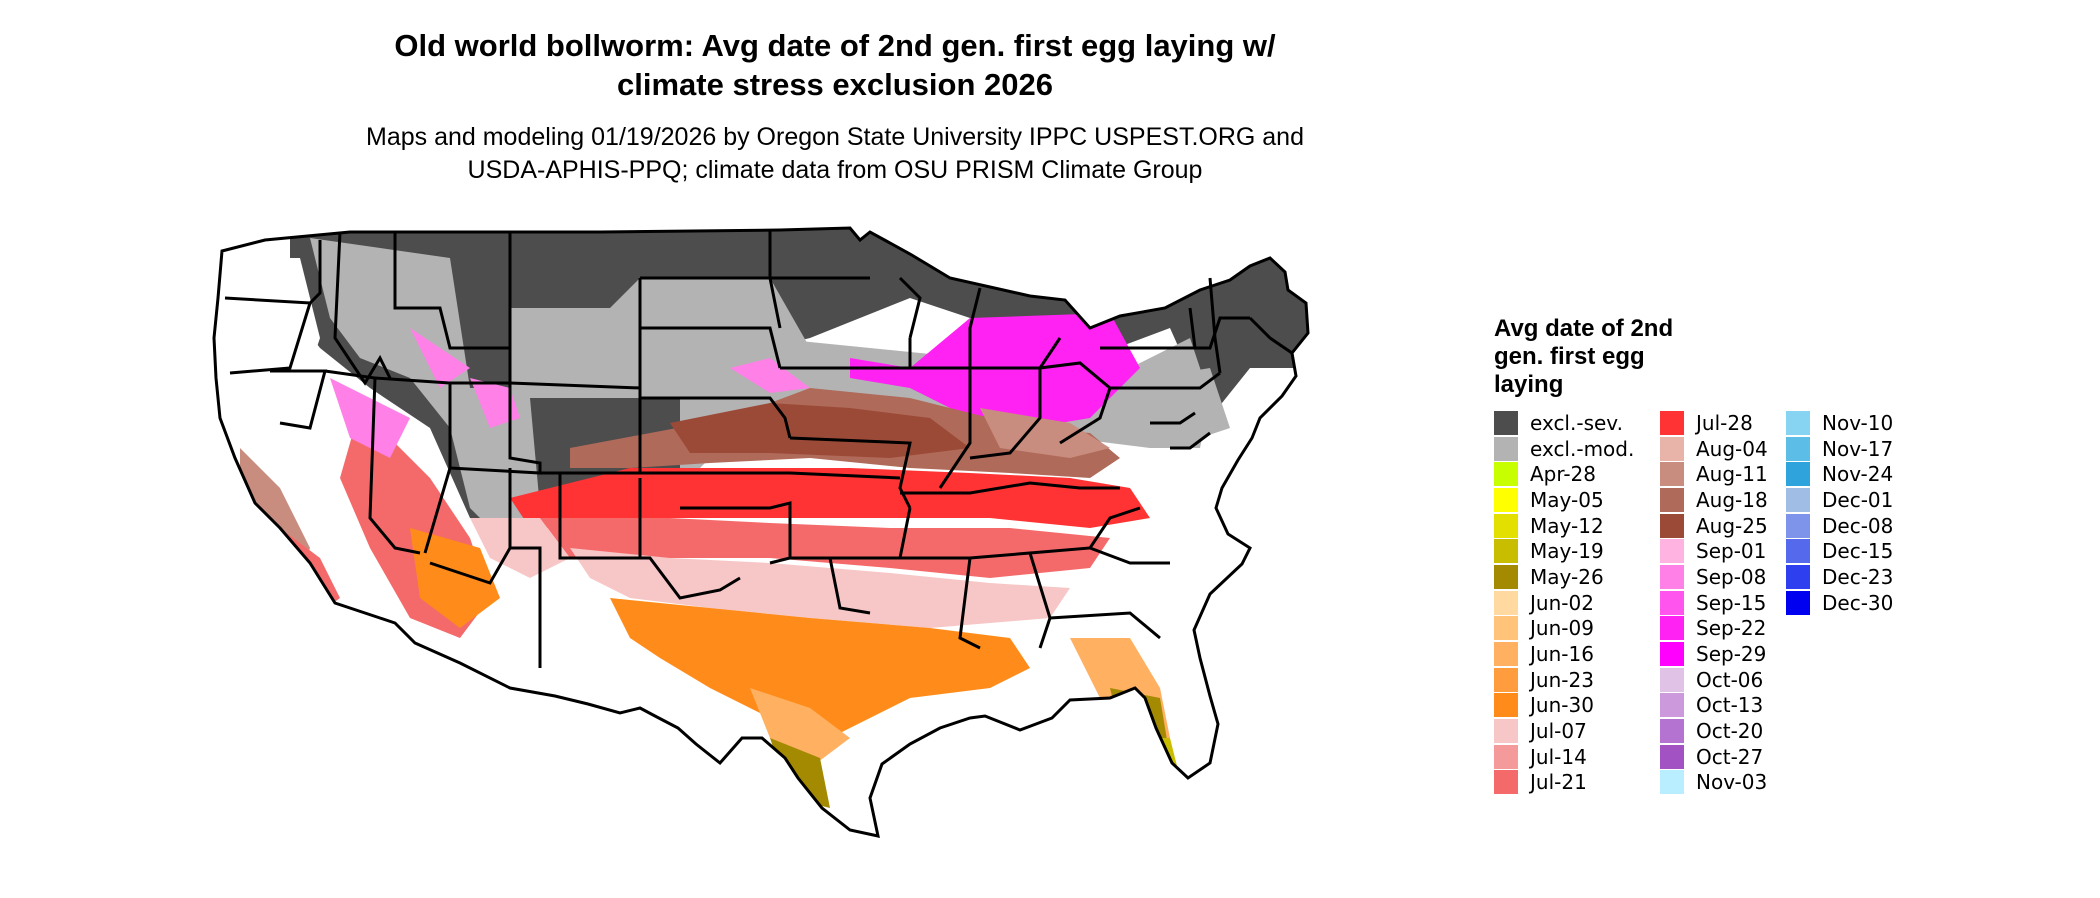 This screenshot has height=898, width=2100. What do you see at coordinates (1563, 474) in the screenshot?
I see `legend-label: Apr-28` at bounding box center [1563, 474].